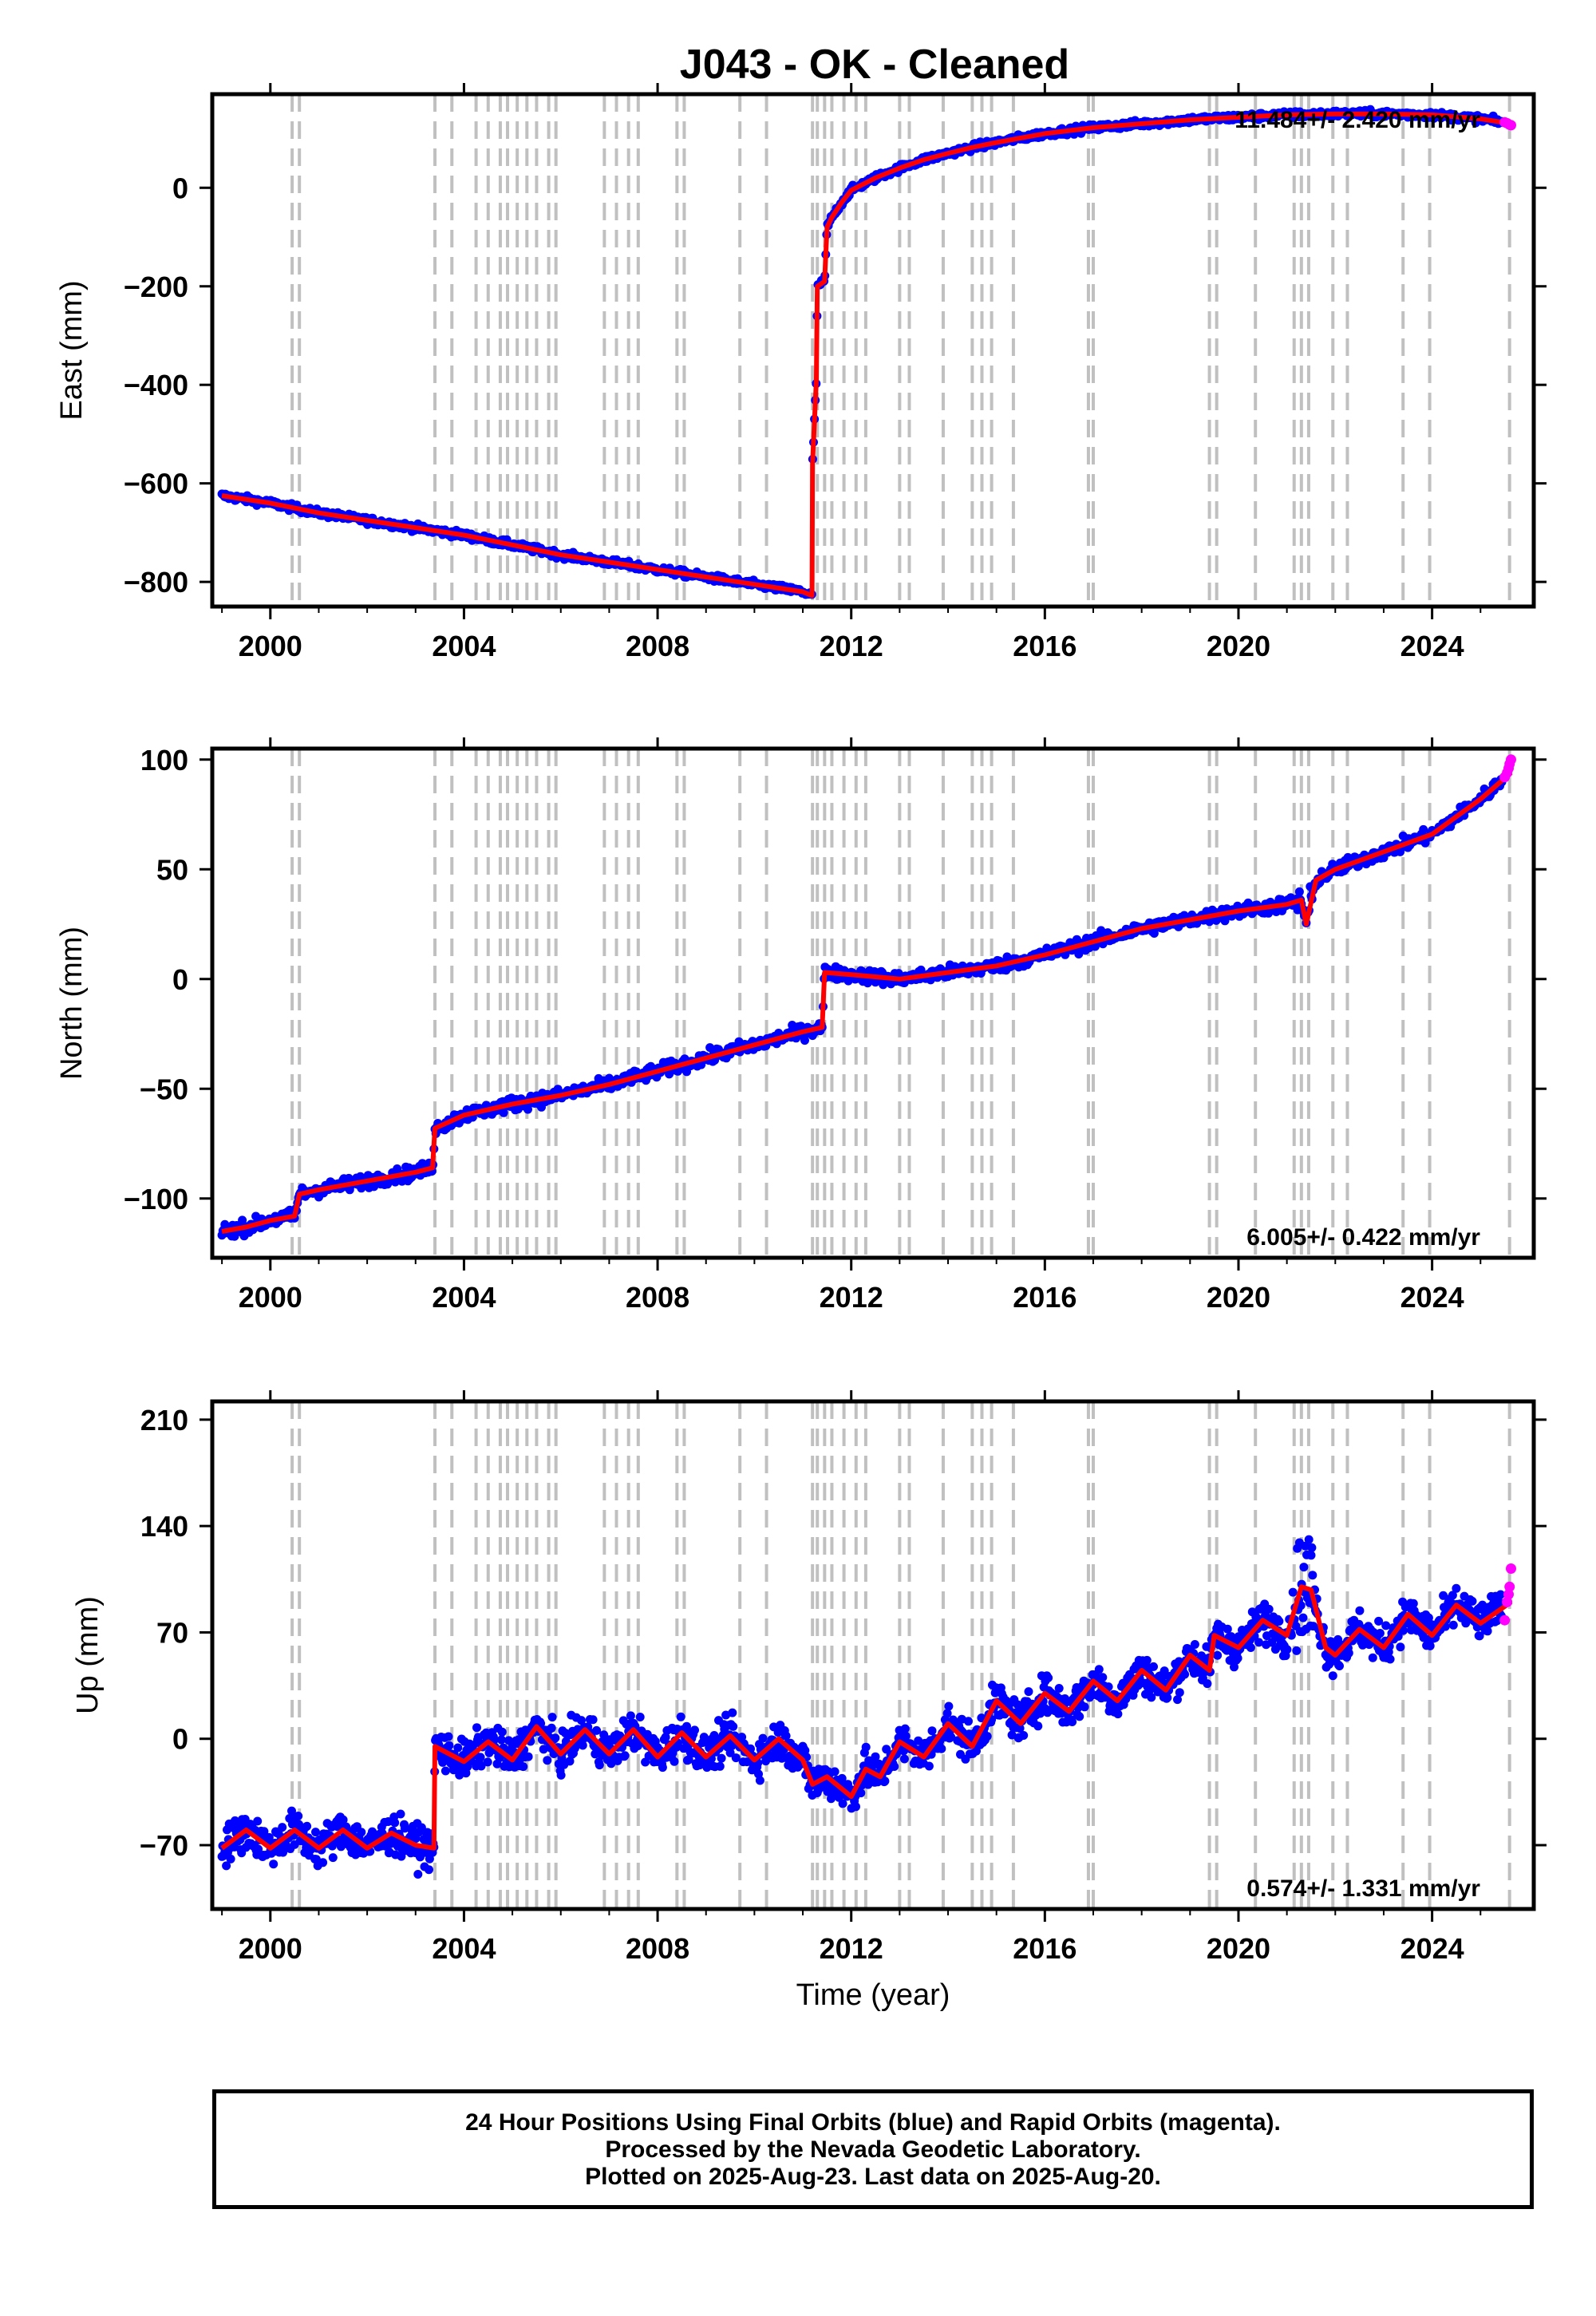 Image resolution: width=1596 pixels, height=2316 pixels. What do you see at coordinates (164, 760) in the screenshot?
I see `north-y-tick-label: 100` at bounding box center [164, 760].